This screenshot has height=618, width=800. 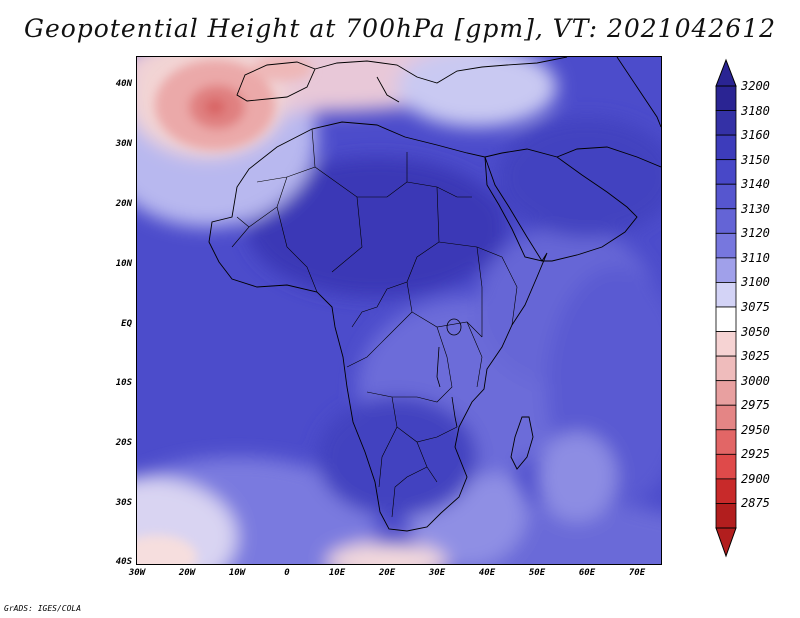 What do you see at coordinates (126, 324) in the screenshot?
I see `lat-label-eq: EQ` at bounding box center [126, 324].